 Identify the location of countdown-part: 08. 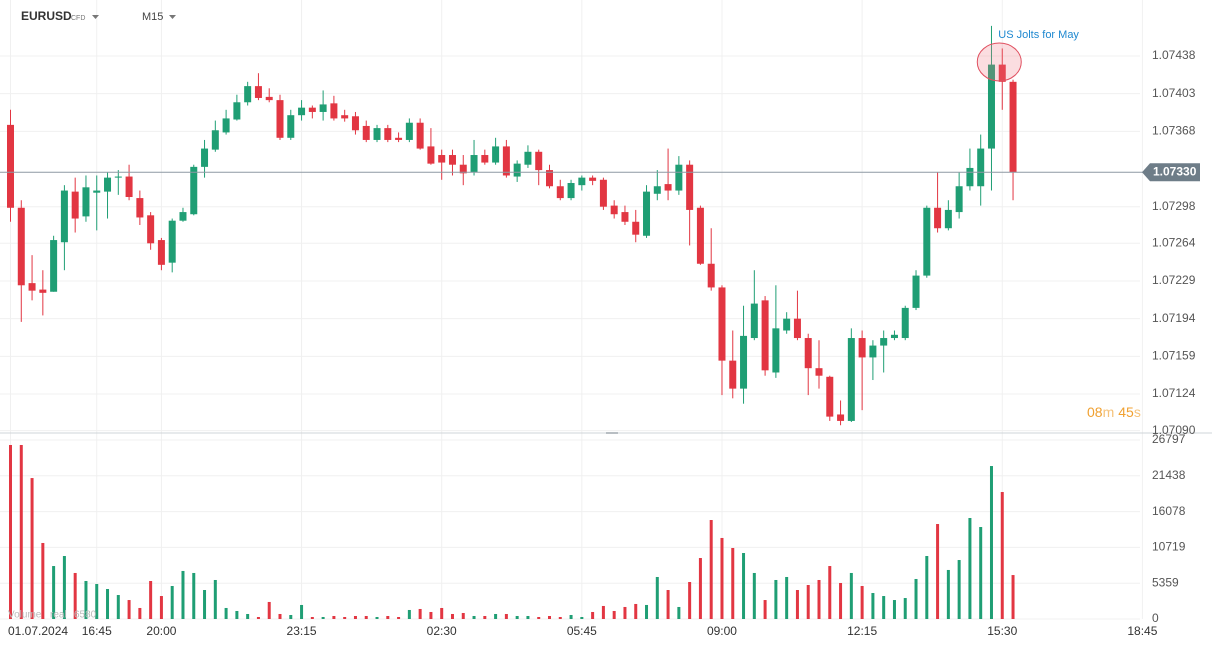
(1095, 412).